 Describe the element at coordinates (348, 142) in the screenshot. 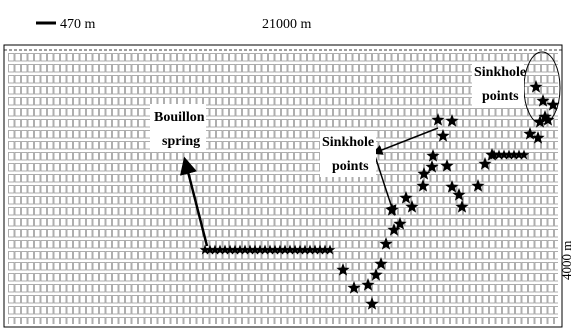

I see `sinkhole-mid-label-line1: Sinkhole` at that location.